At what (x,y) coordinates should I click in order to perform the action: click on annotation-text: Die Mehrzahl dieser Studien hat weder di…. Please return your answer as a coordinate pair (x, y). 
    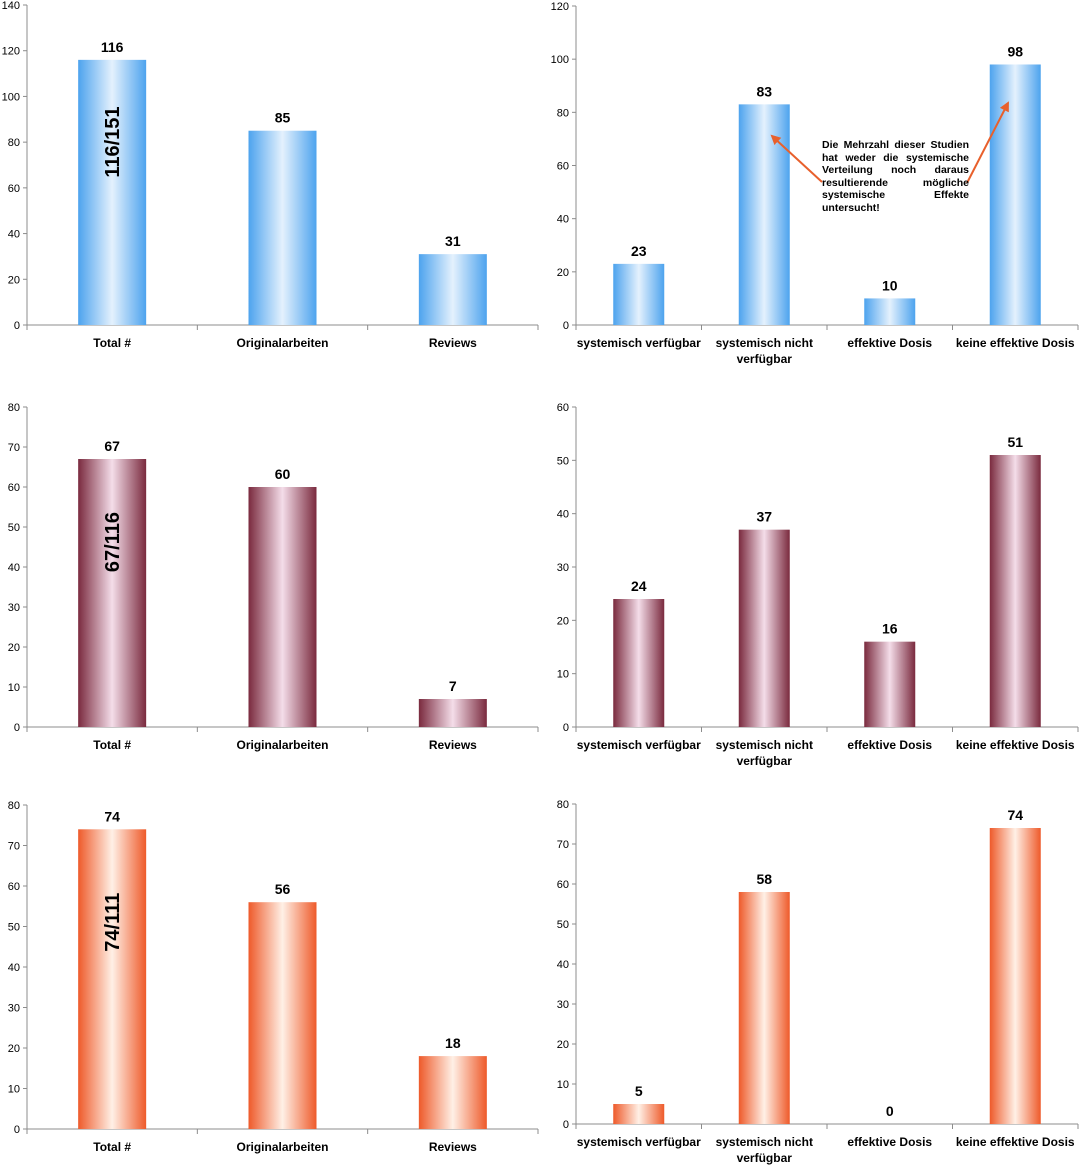
    Looking at the image, I should click on (895, 176).